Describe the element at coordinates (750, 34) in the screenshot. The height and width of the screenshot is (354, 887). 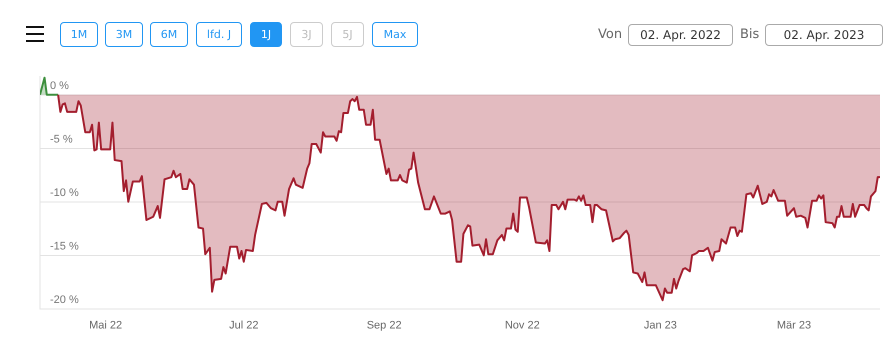
I see `text: Bis` at that location.